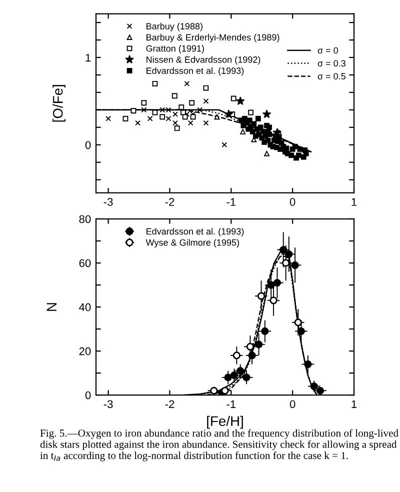 Image resolution: width=400 pixels, height=492 pixels. I want to click on legend-label: Nissen & Edvardsson (1992), so click(203, 60).